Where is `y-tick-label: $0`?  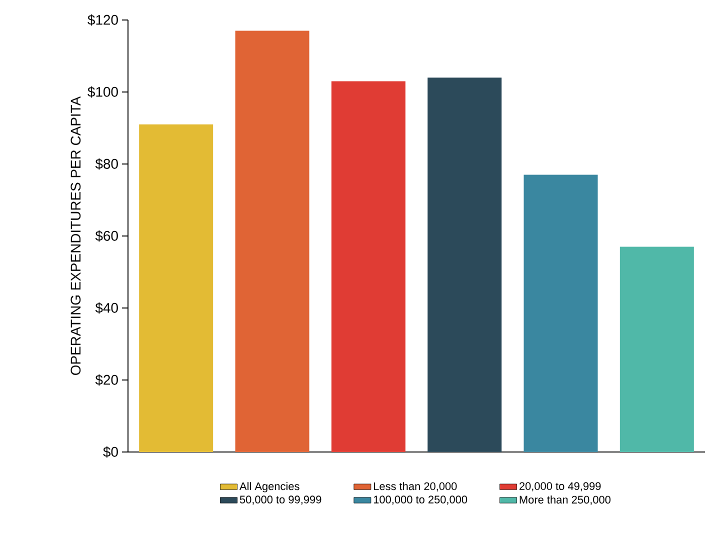
y-tick-label: $0 is located at coordinates (110, 452).